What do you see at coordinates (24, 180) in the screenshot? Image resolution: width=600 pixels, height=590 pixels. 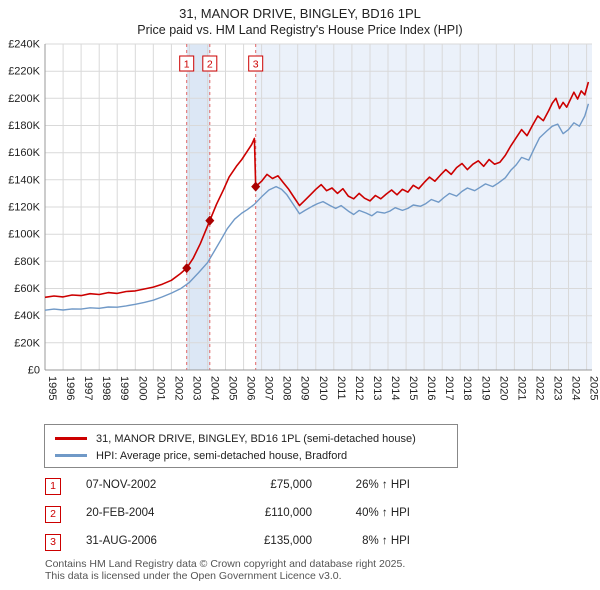 I see `y-tick-label: £140K` at bounding box center [24, 180].